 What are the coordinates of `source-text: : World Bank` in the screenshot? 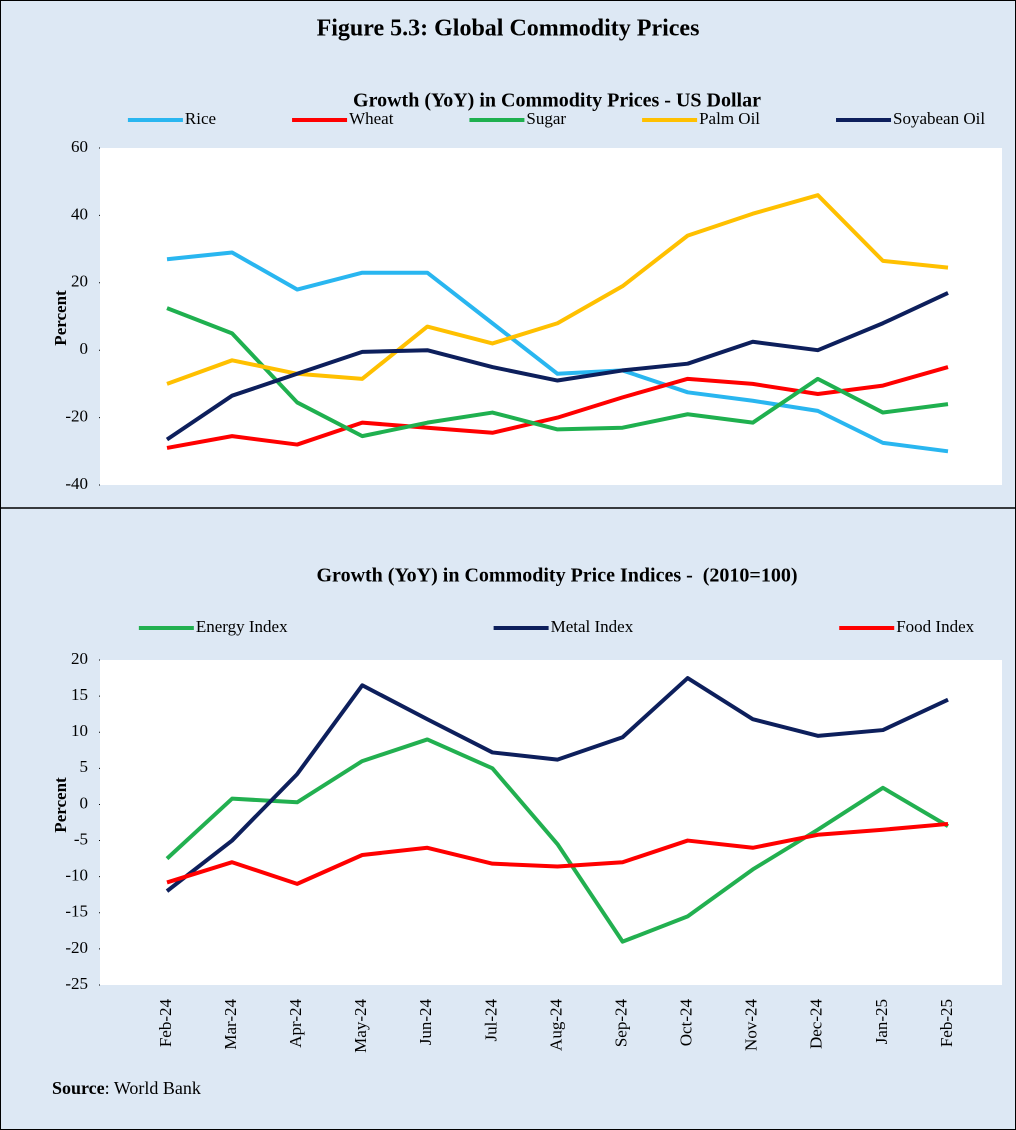 It's located at (153, 1088).